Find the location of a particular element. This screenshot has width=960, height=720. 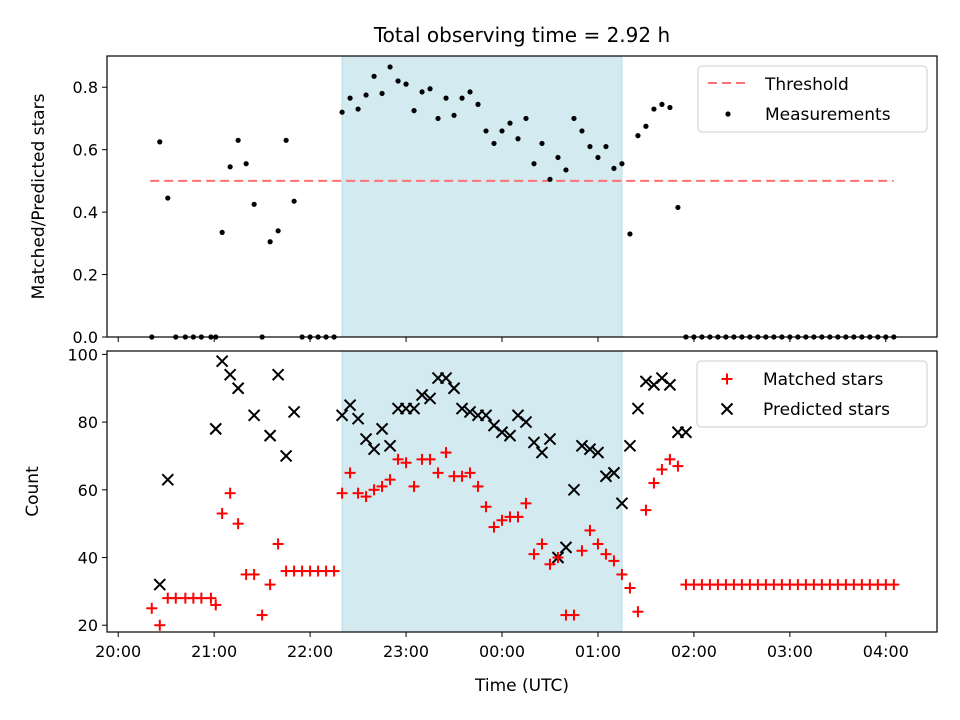

legend-matched-label: Matched stars is located at coordinates (823, 380).